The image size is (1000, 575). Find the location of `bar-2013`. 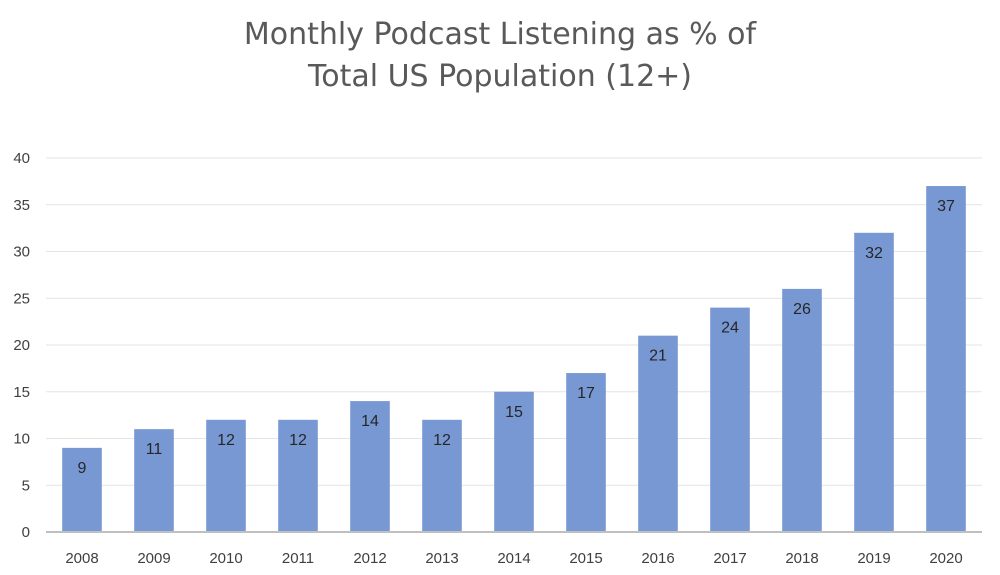

bar-2013 is located at coordinates (442, 475).